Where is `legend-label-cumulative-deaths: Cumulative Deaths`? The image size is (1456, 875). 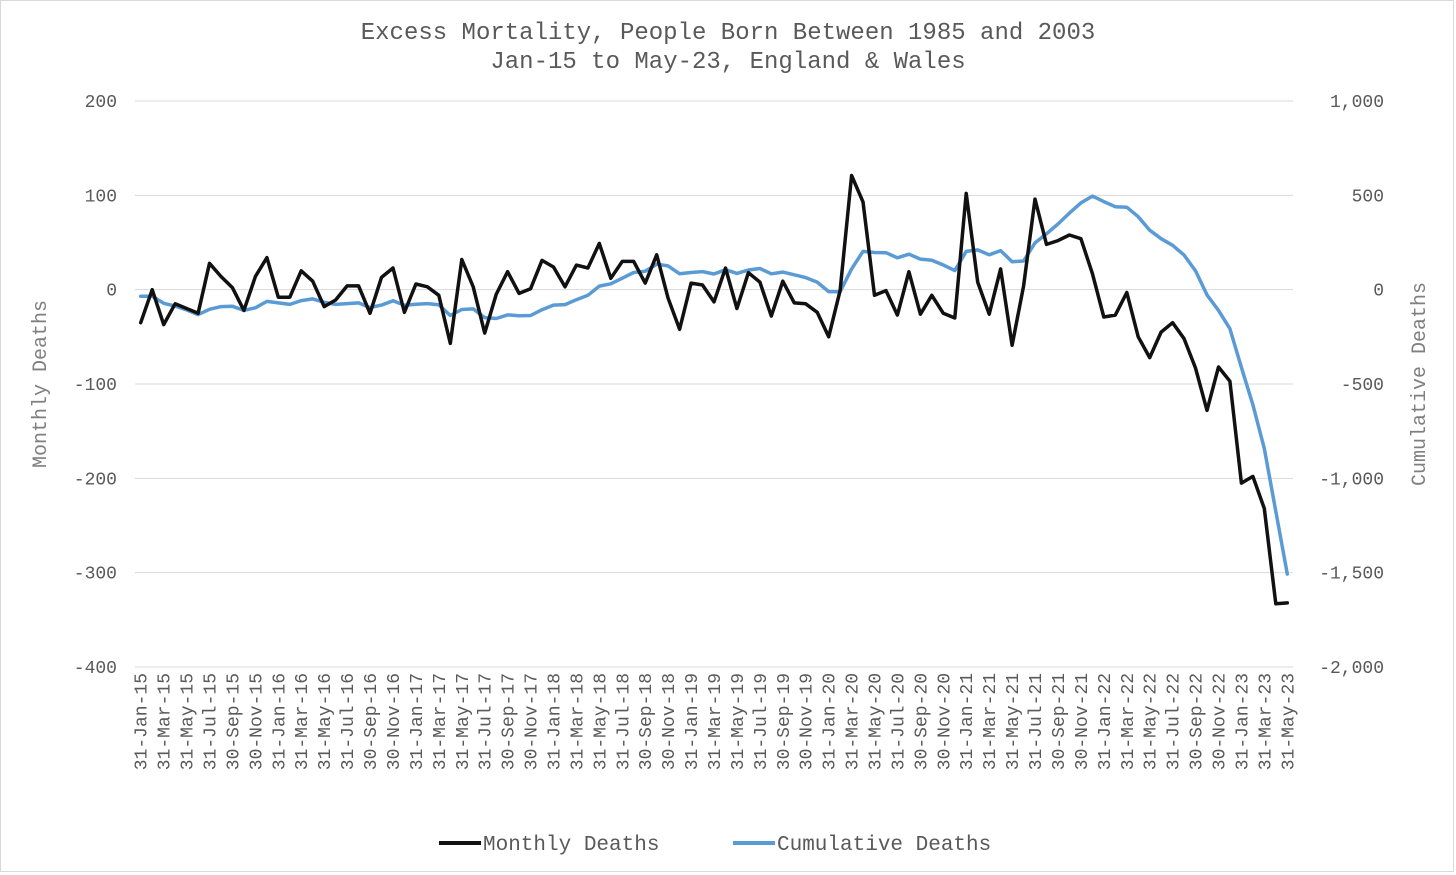
legend-label-cumulative-deaths: Cumulative Deaths is located at coordinates (884, 845).